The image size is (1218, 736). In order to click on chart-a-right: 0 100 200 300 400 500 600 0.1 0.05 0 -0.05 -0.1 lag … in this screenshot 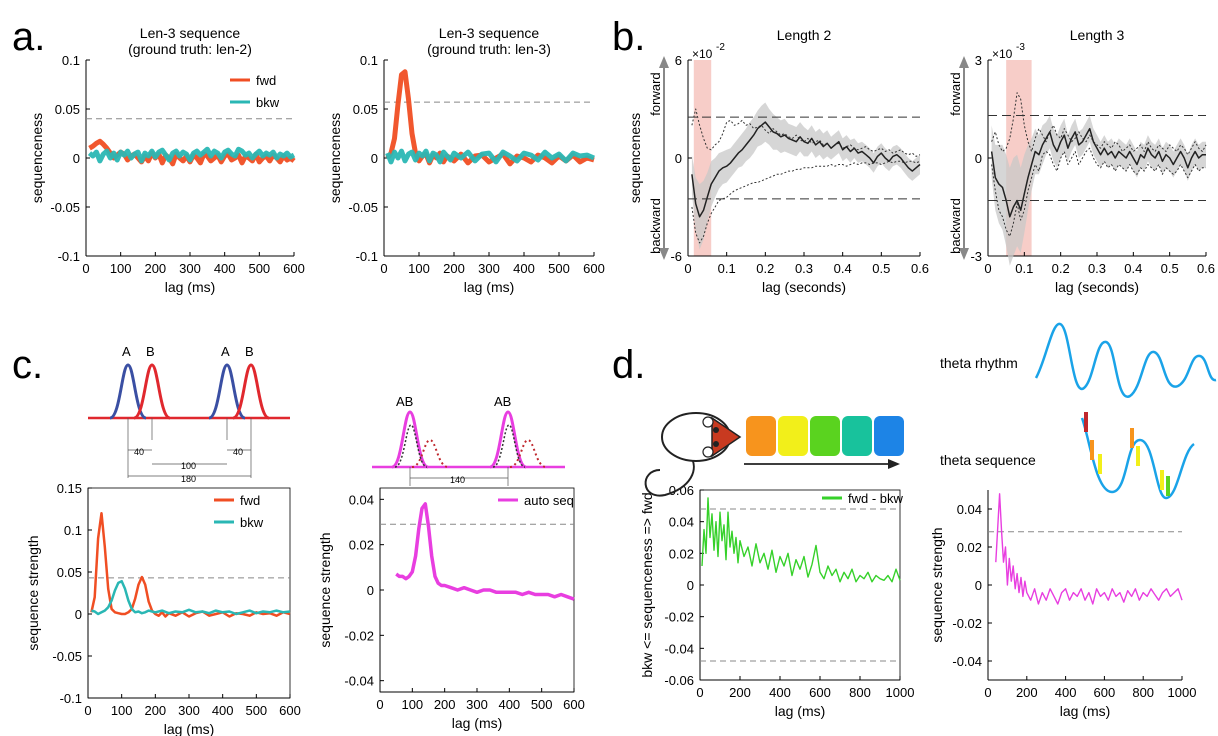, I will do `click(466, 160)`.